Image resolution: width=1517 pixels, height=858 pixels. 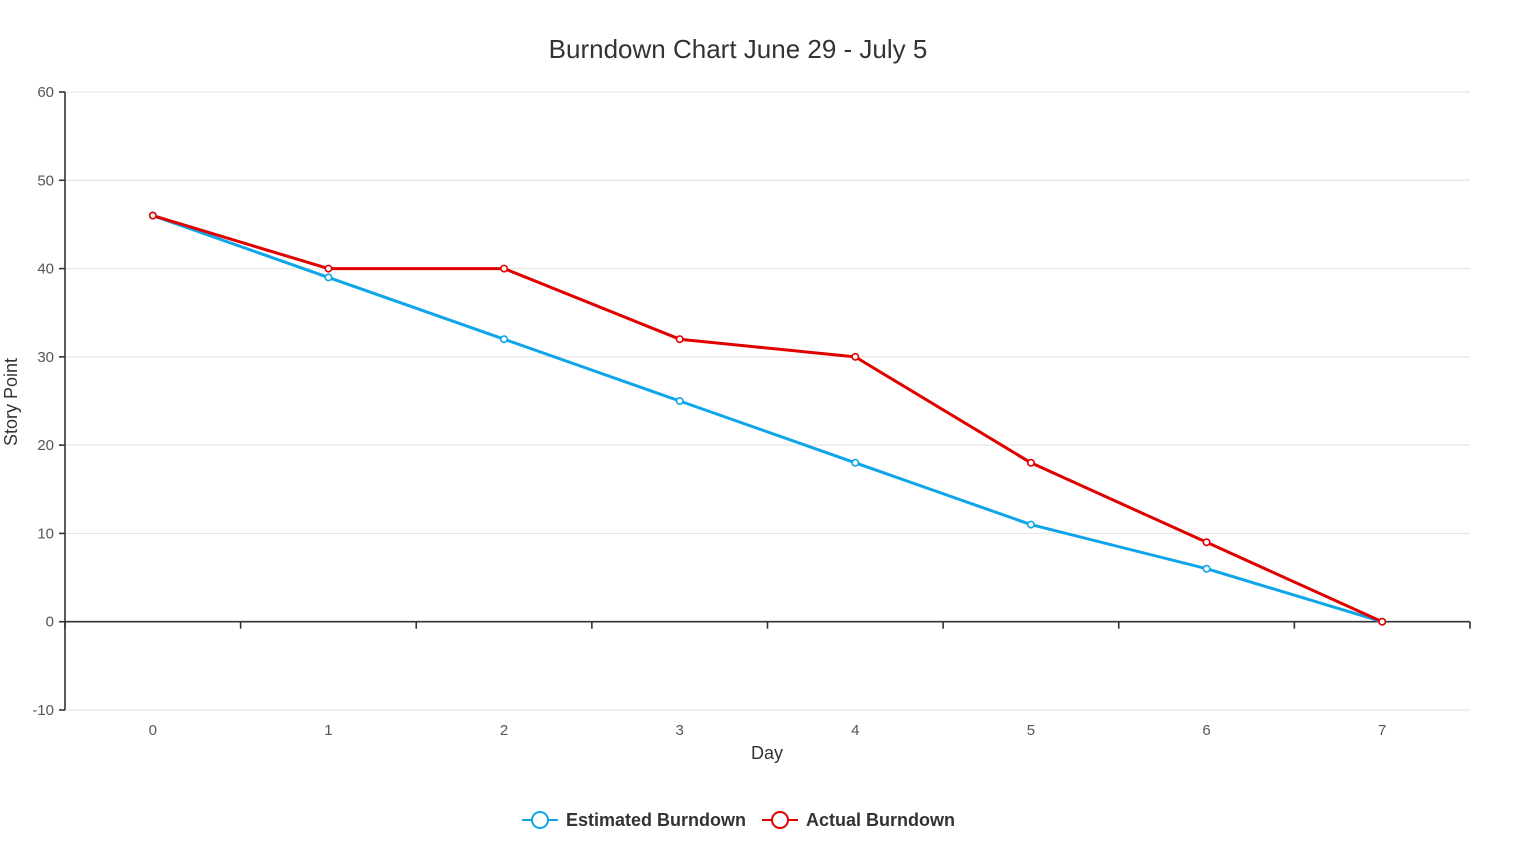 What do you see at coordinates (656, 820) in the screenshot?
I see `legend-label: Estimated Burndown` at bounding box center [656, 820].